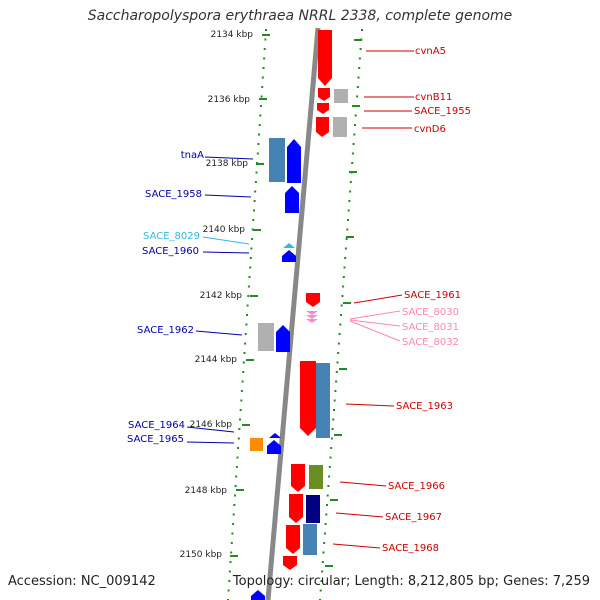 The image size is (600, 600). What do you see at coordinates (296, 508) in the screenshot?
I see `gene-SACE_1967` at bounding box center [296, 508].